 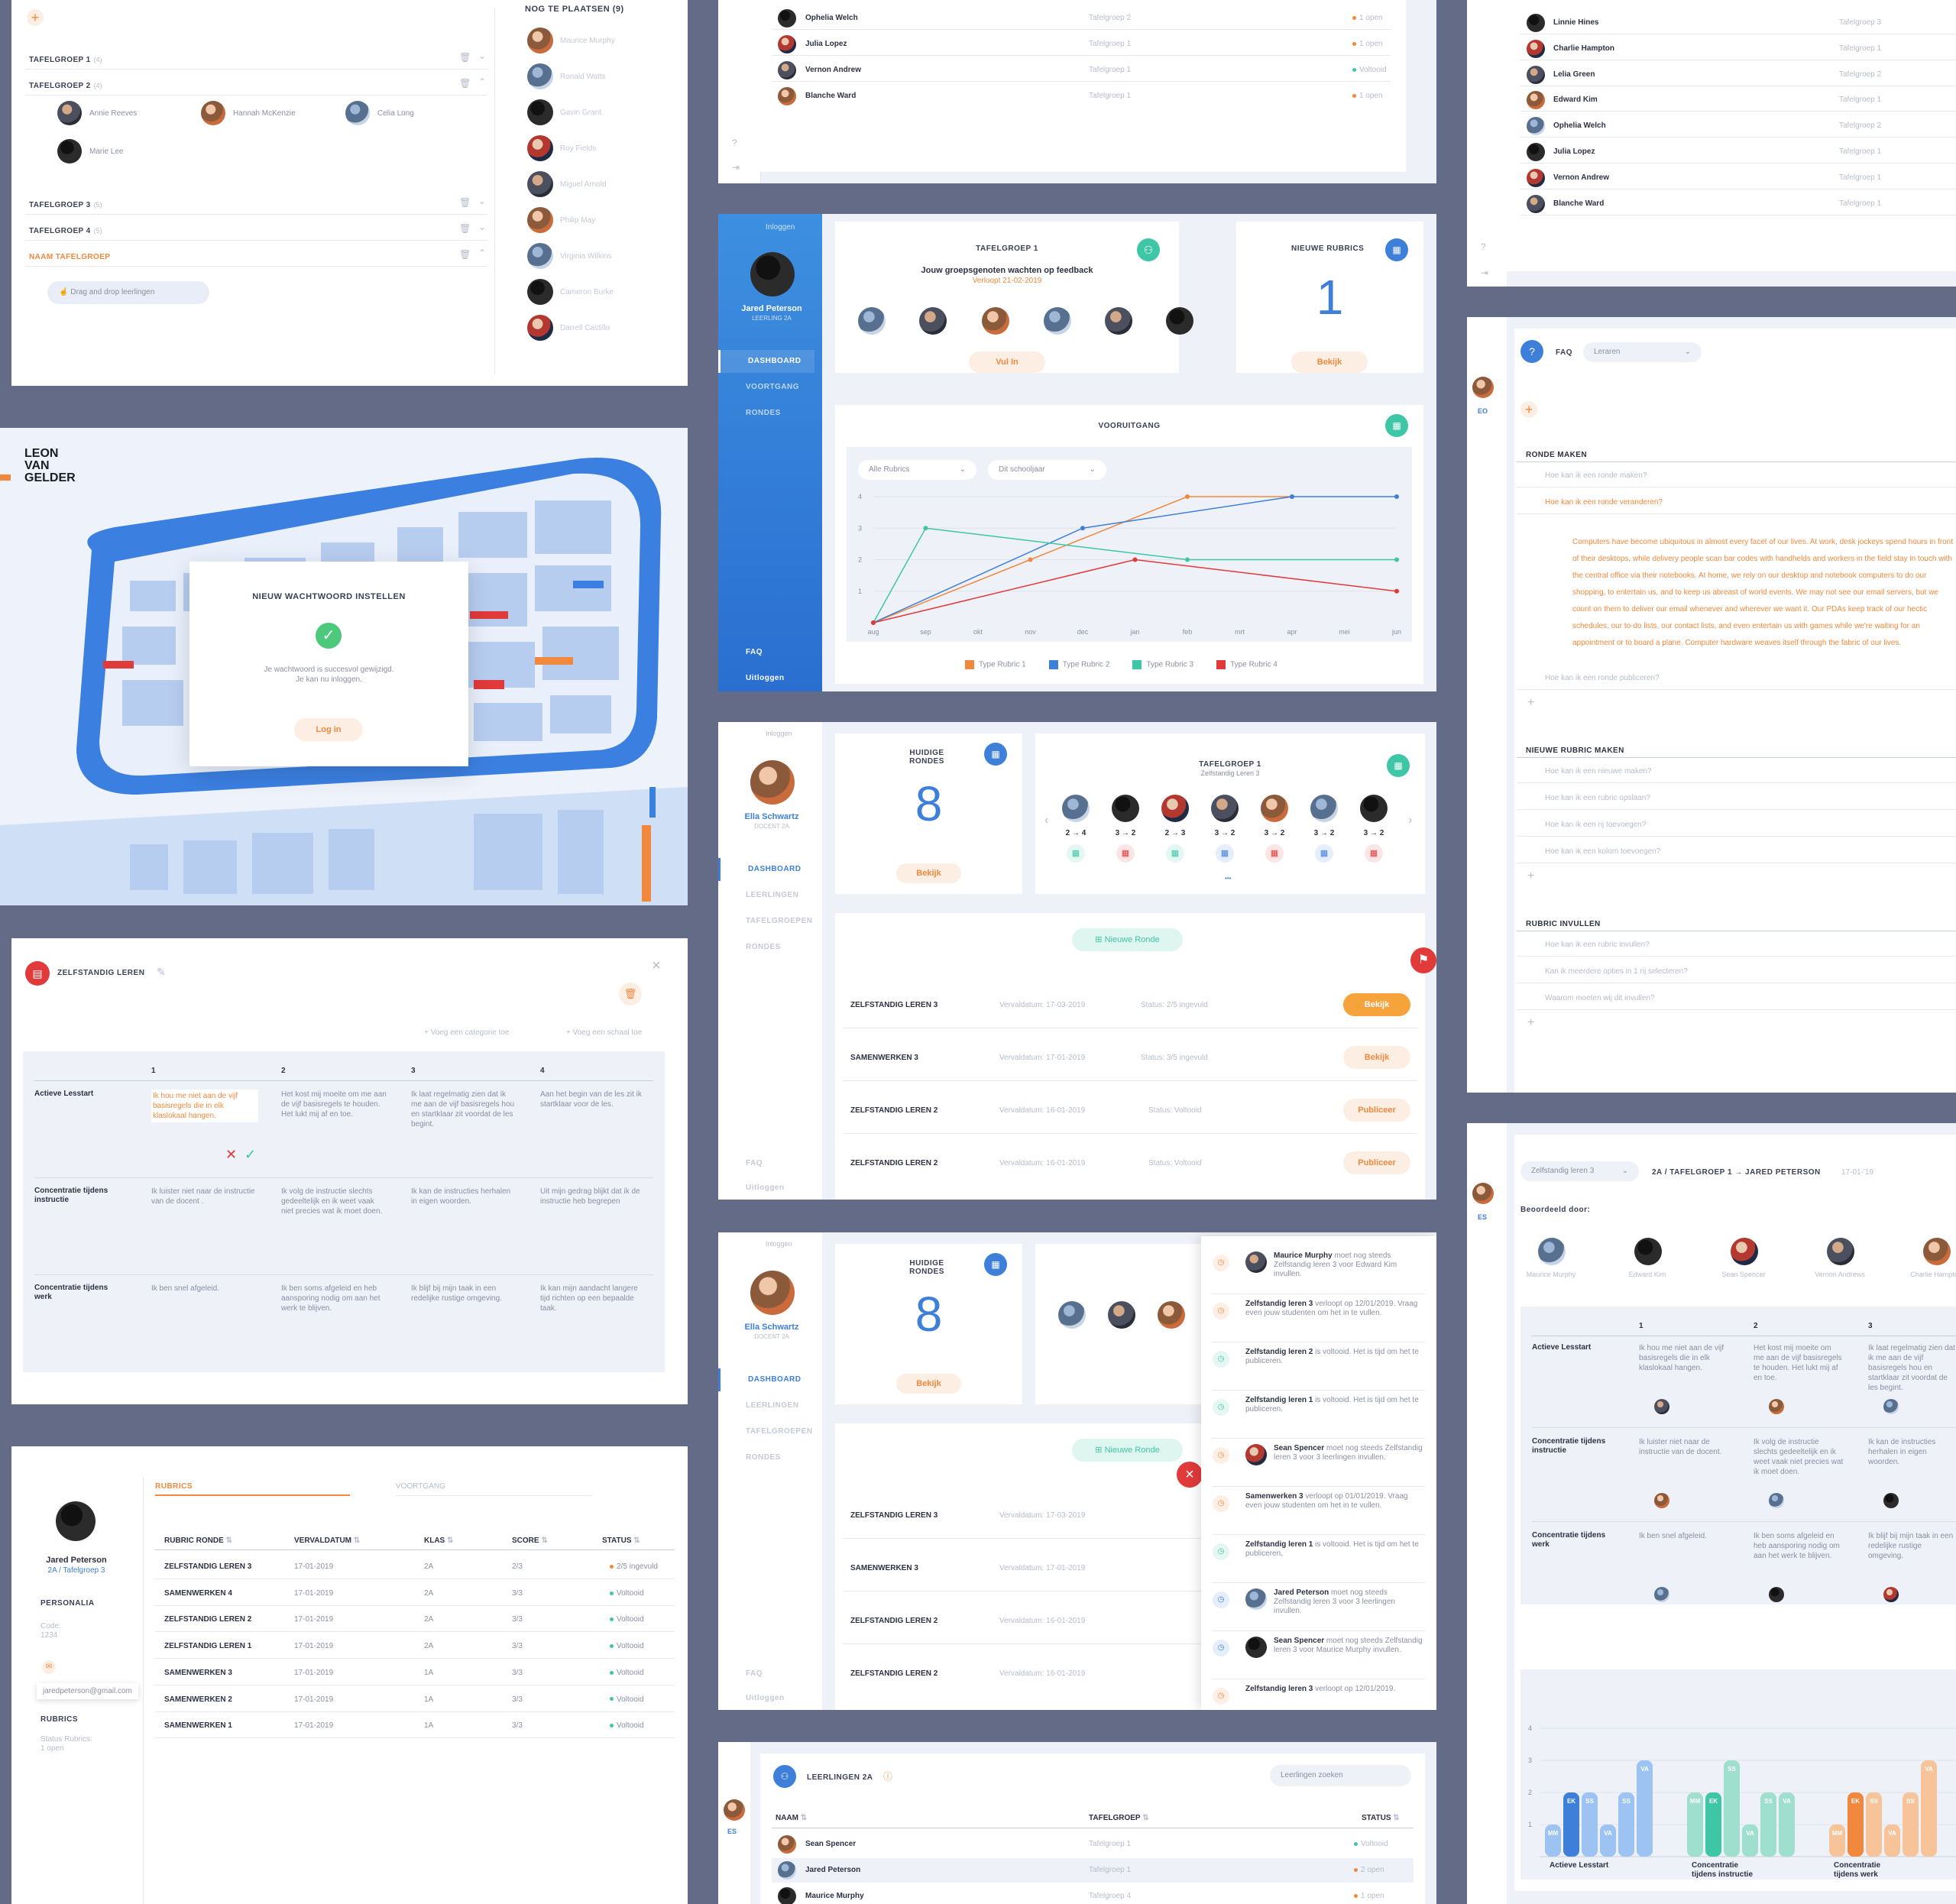 What do you see at coordinates (734, 143) in the screenshot?
I see `faq-icon: ?` at bounding box center [734, 143].